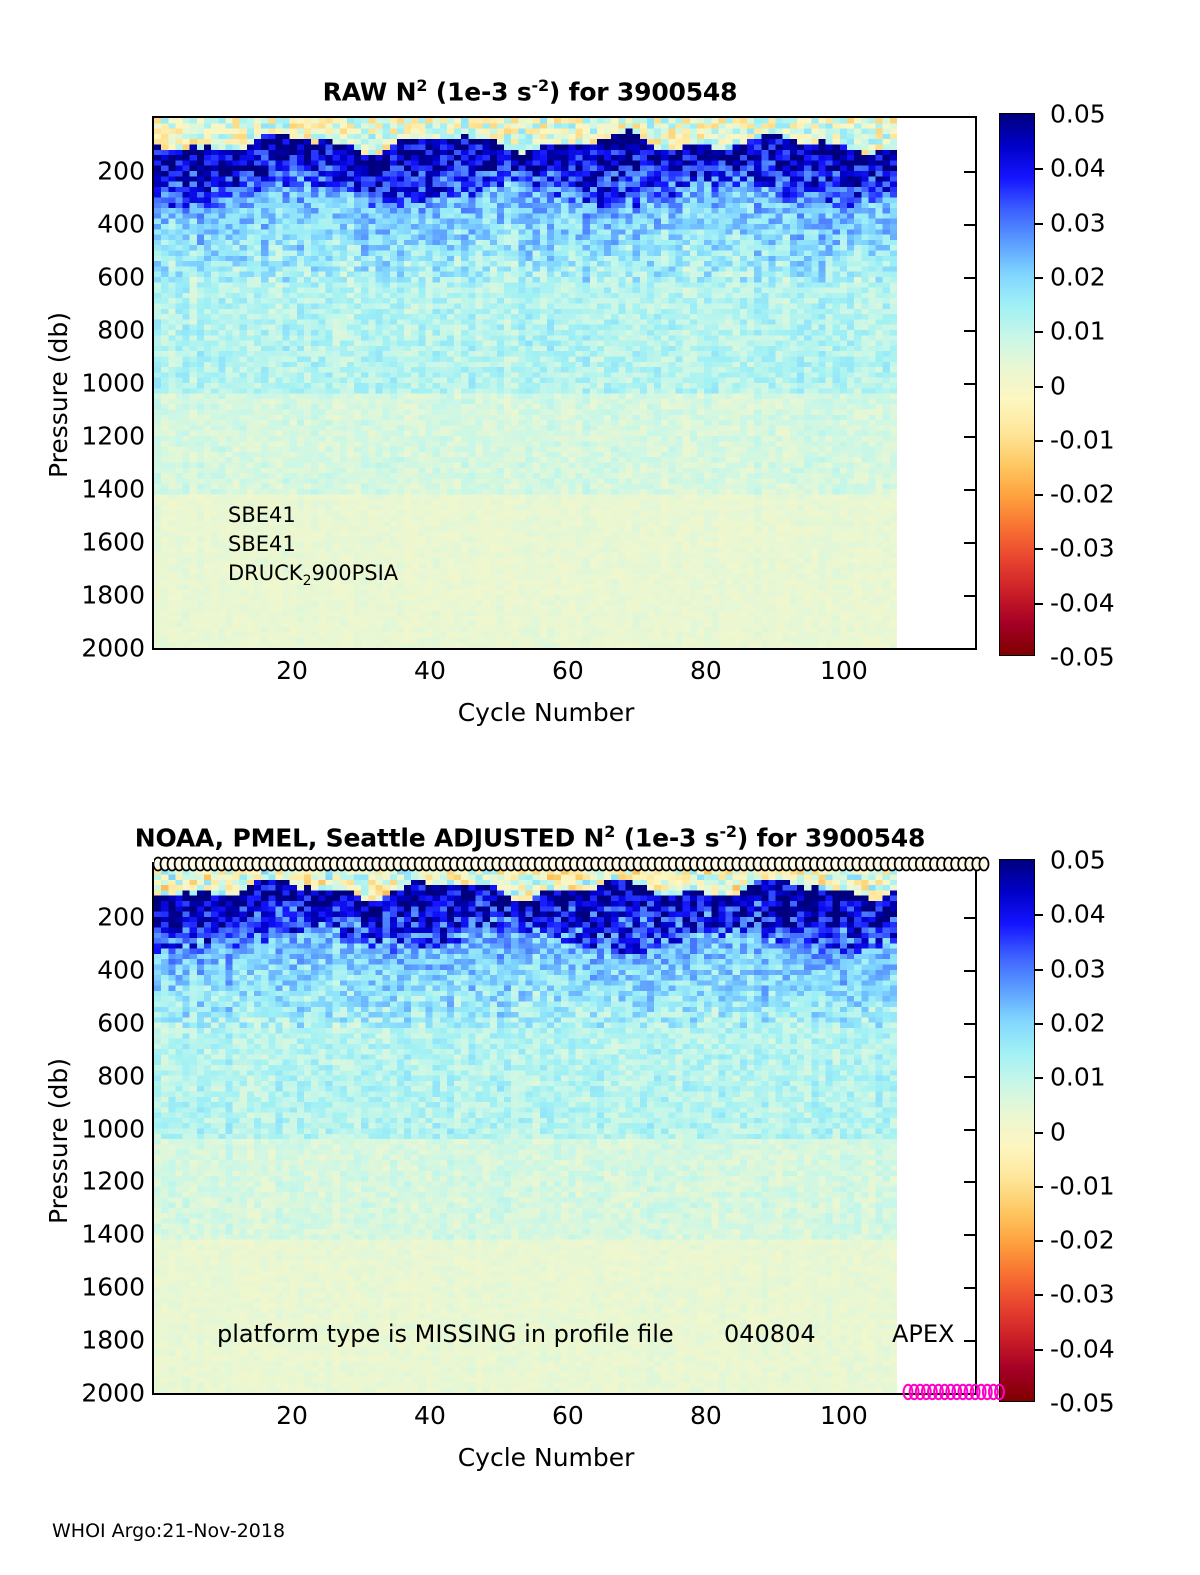 This screenshot has height=1575, width=1200. What do you see at coordinates (369, 838) in the screenshot?
I see `title-main: NOAA, PMEL, Seattle ADJUSTED N` at bounding box center [369, 838].